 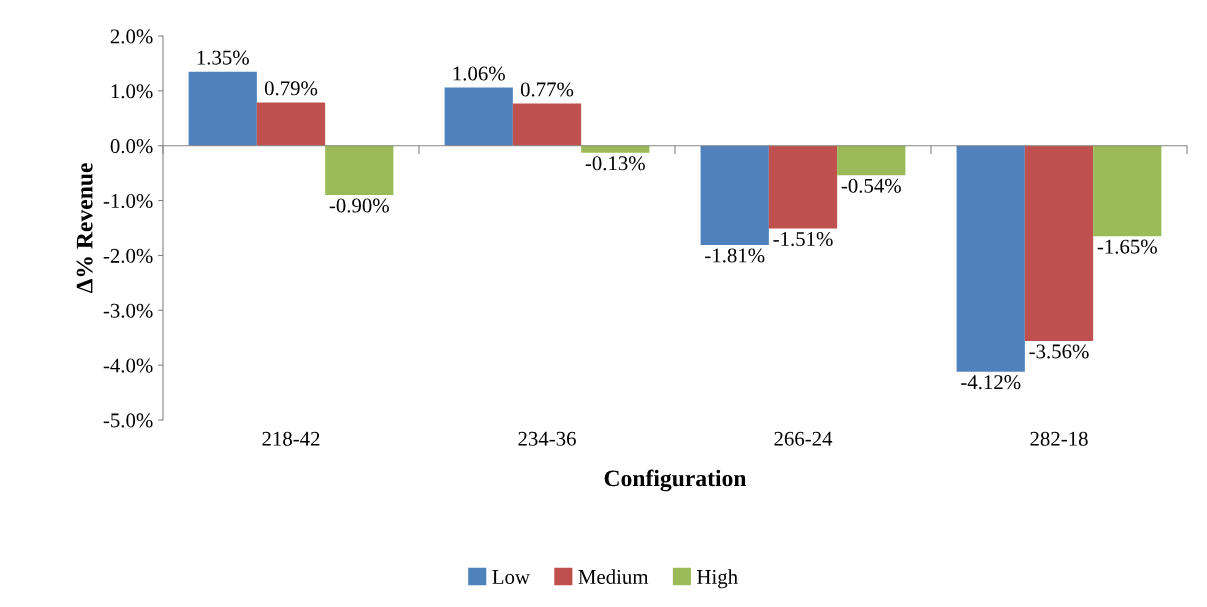 I want to click on y-tick-label: 0.0%, so click(x=131, y=146).